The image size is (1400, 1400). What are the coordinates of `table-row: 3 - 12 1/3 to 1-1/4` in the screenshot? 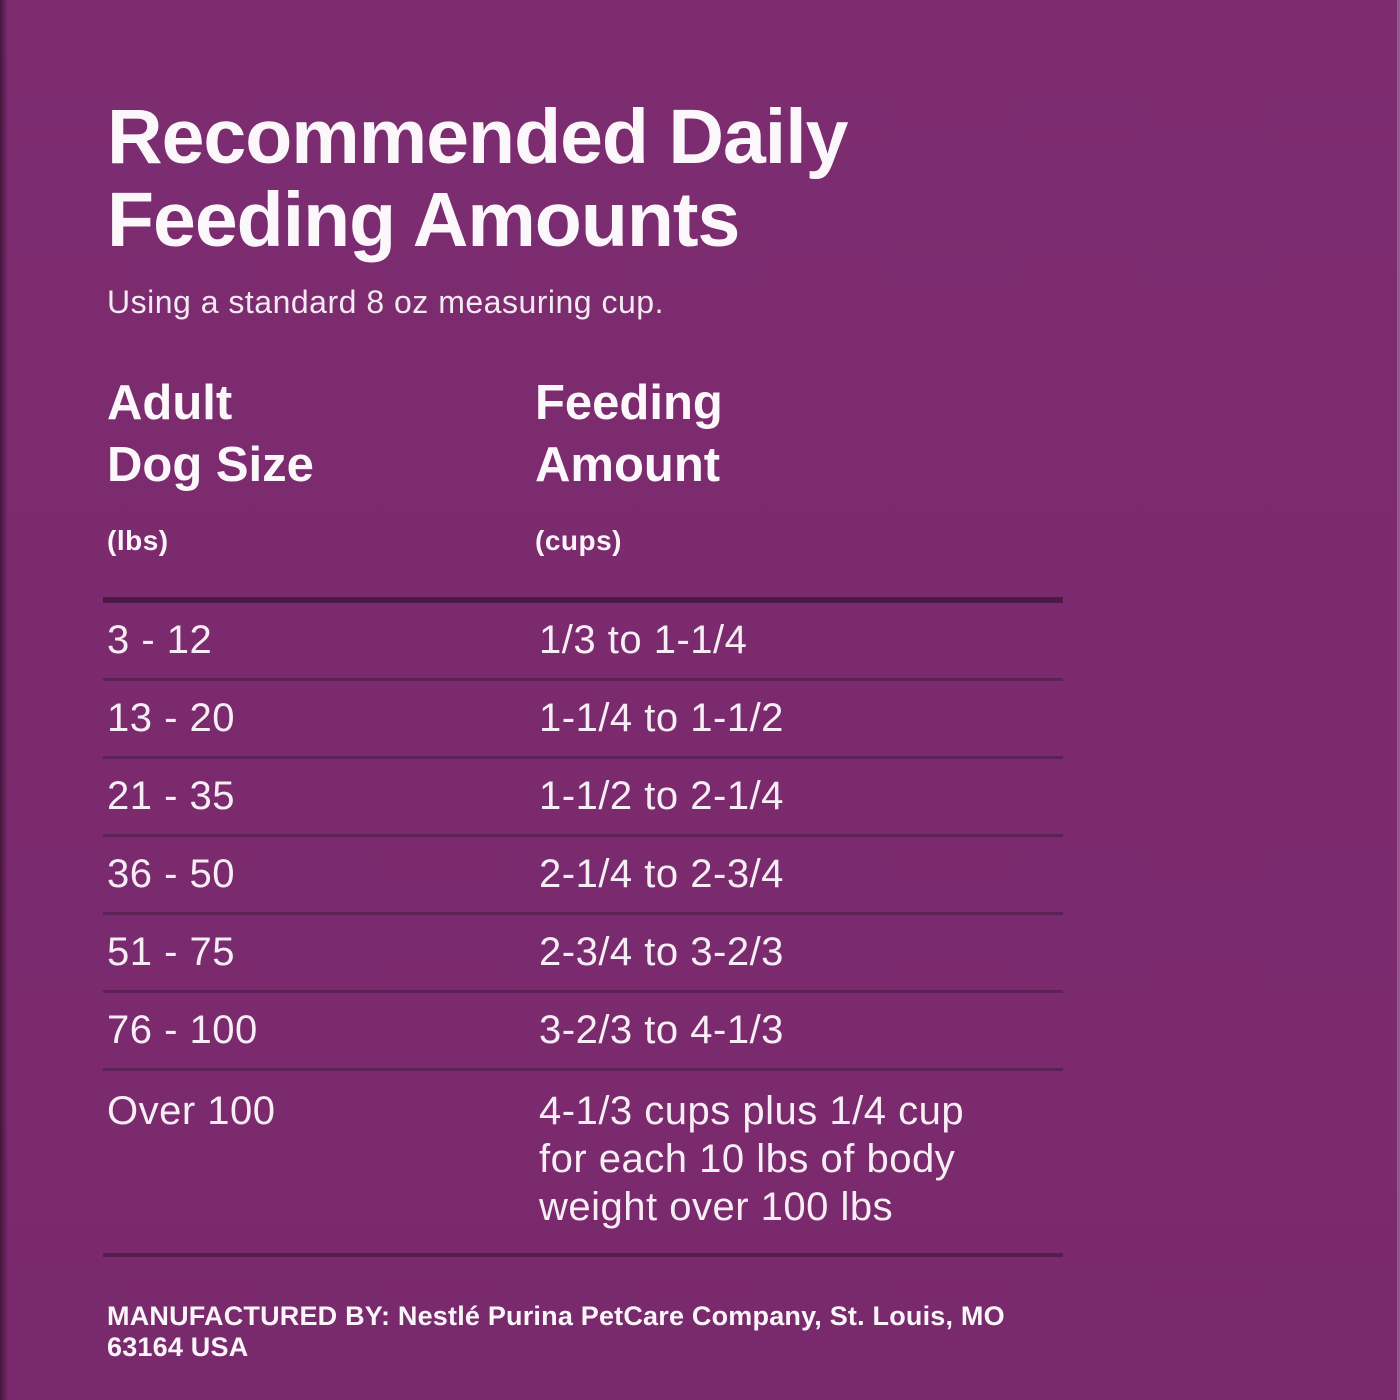 It's located at (583, 642).